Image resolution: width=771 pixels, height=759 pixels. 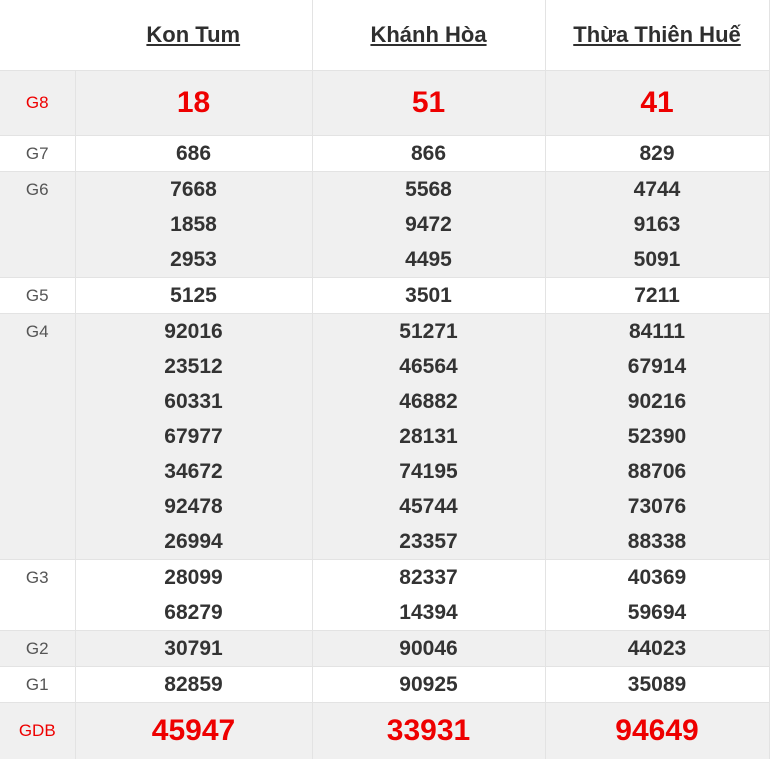 I want to click on prize-number: 60331, so click(x=193, y=401).